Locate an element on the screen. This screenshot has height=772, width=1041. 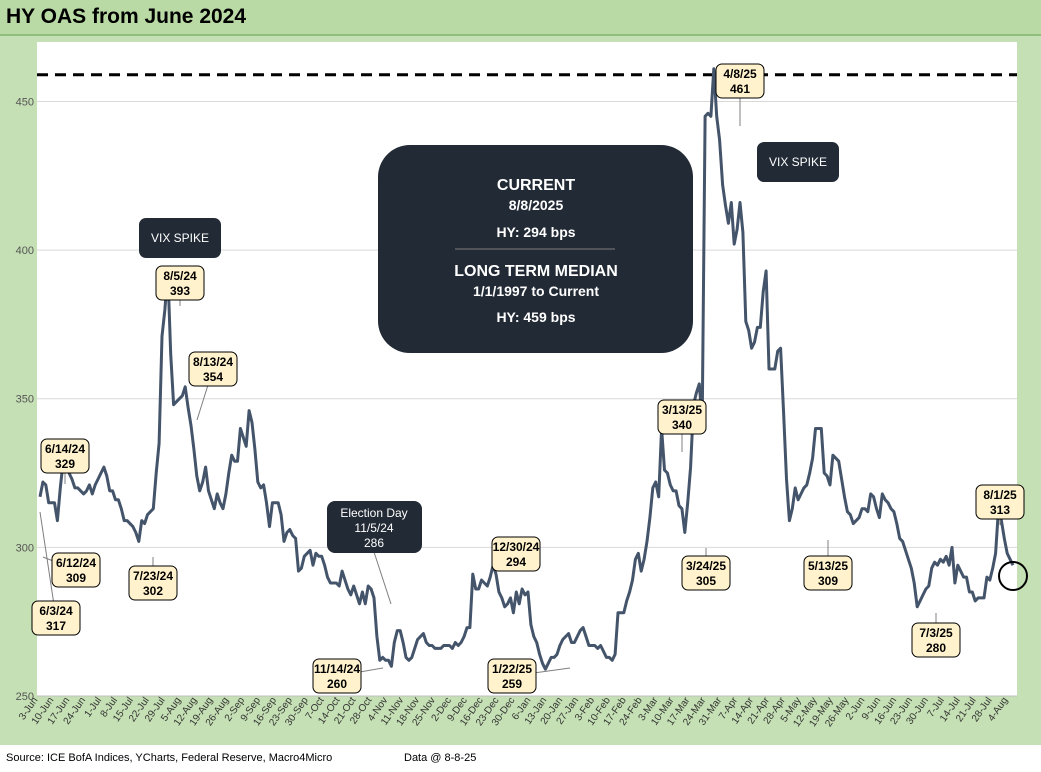
callout-date: 4/8/25 is located at coordinates (740, 74).